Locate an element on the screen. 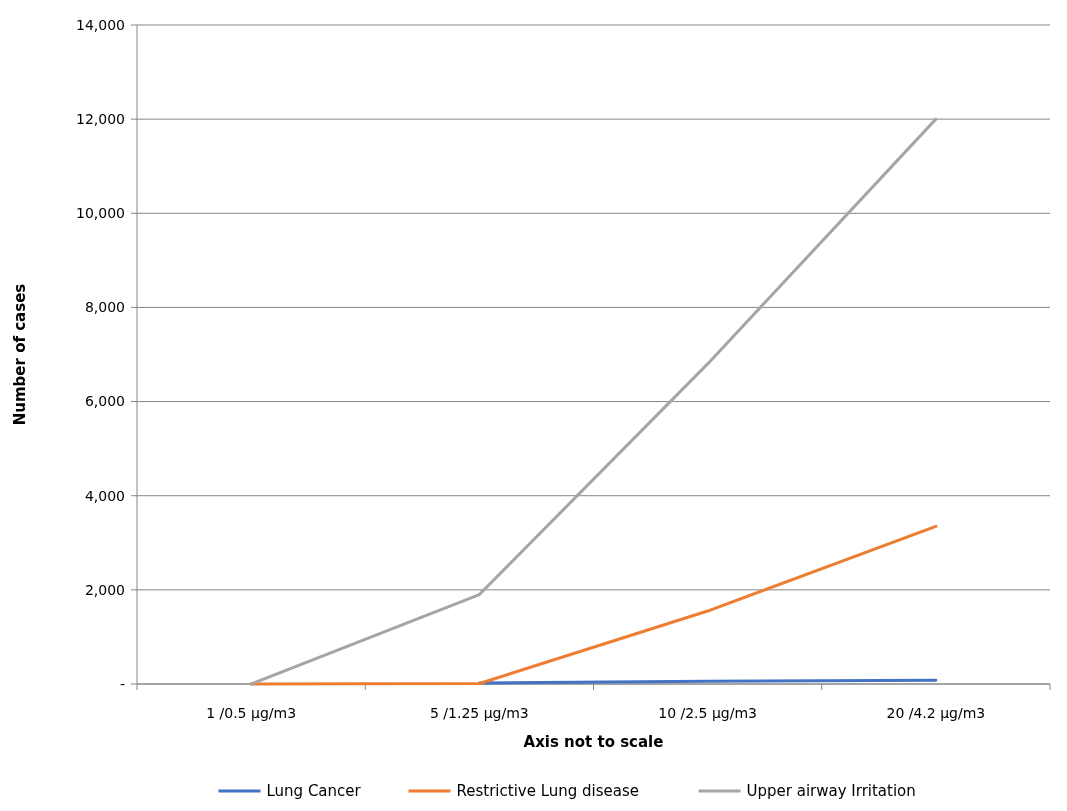  y-tick-label: - is located at coordinates (122, 683).